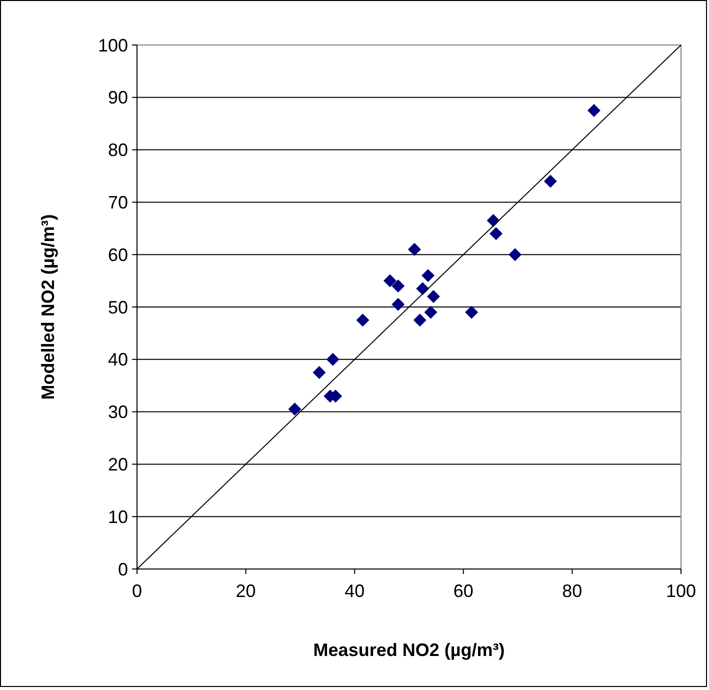  I want to click on y-tick-label: 40, so click(118, 360).